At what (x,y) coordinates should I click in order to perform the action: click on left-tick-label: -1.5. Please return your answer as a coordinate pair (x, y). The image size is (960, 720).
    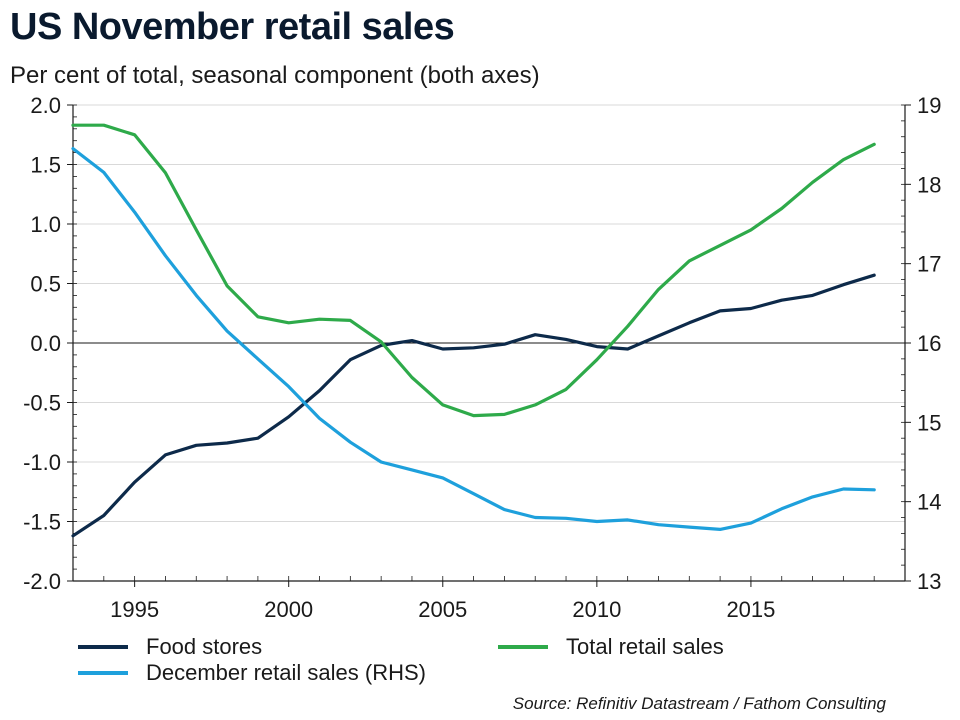
    Looking at the image, I should click on (42, 522).